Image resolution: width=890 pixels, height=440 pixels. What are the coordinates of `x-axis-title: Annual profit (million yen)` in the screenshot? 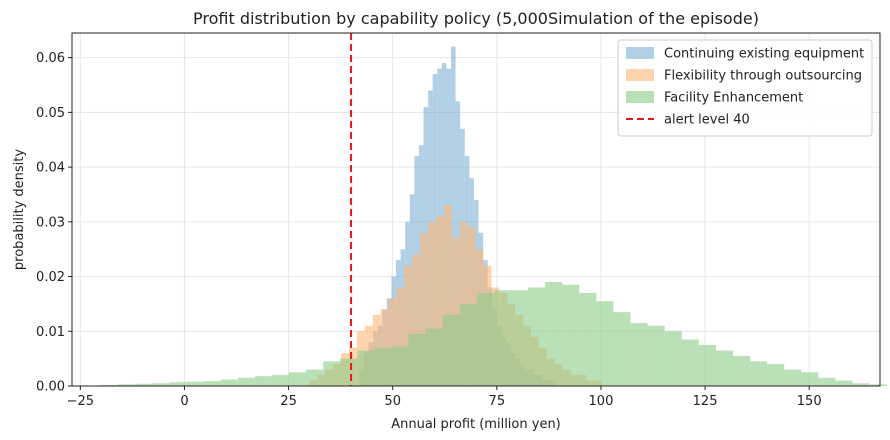 It's located at (476, 424).